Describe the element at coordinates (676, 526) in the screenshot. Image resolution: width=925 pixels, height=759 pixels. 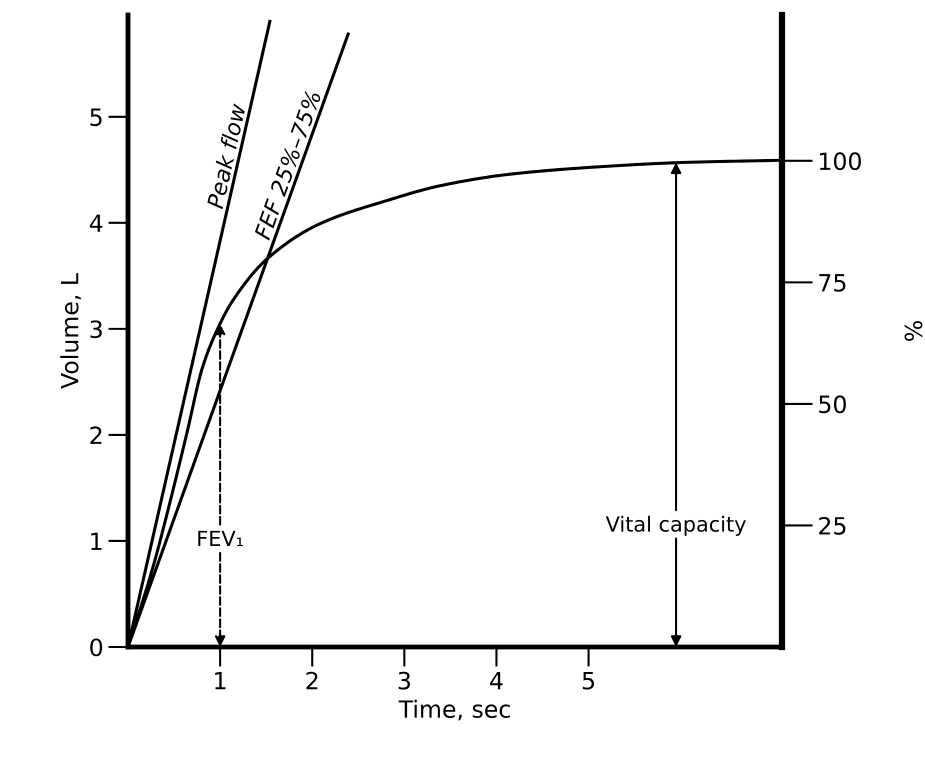
I see `annotation: Vital capacity` at that location.